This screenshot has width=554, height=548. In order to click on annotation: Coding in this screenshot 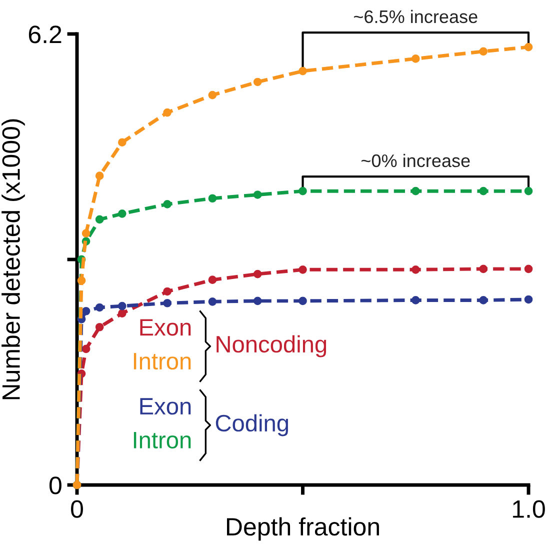, I will do `click(252, 425)`.